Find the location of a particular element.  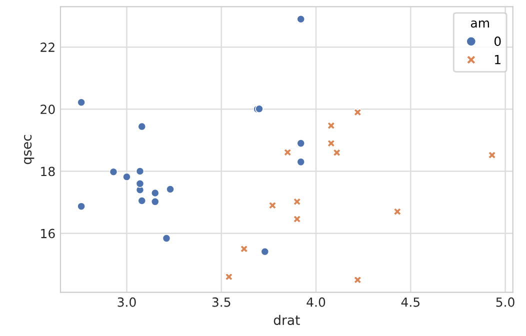

y-axis-title: qsec is located at coordinates (29, 149).